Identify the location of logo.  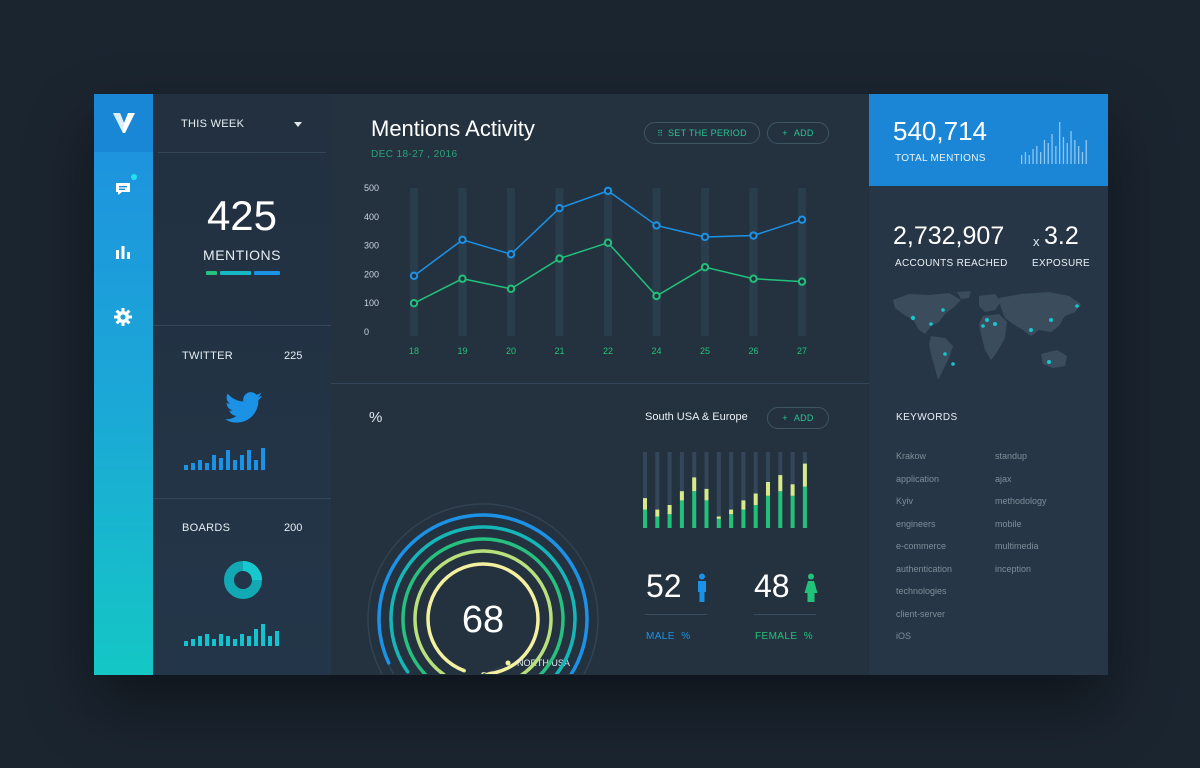
(123, 123).